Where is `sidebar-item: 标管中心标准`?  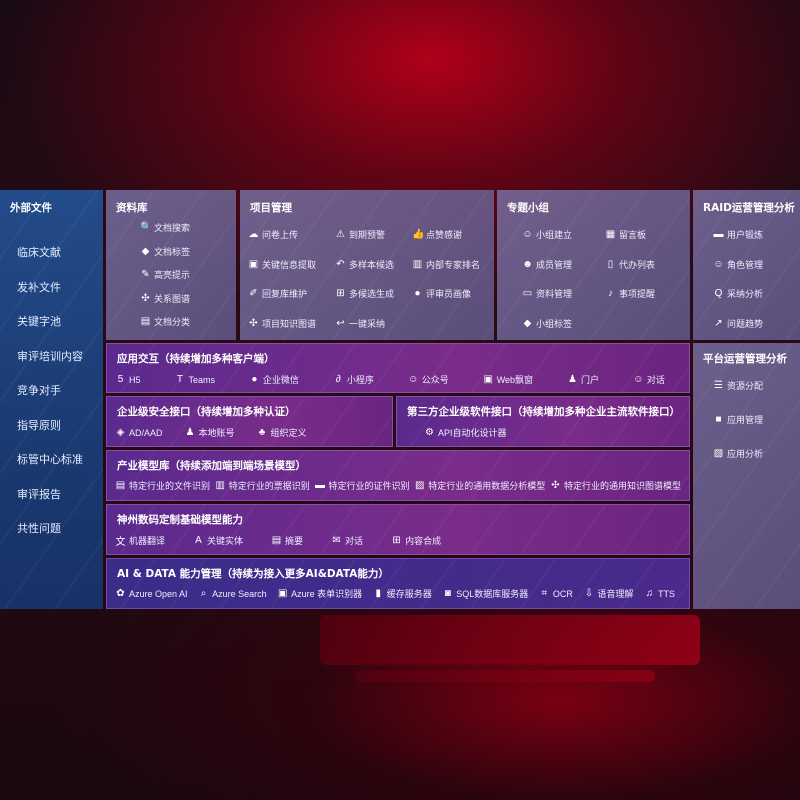
sidebar-item: 标管中心标准 is located at coordinates (50, 459).